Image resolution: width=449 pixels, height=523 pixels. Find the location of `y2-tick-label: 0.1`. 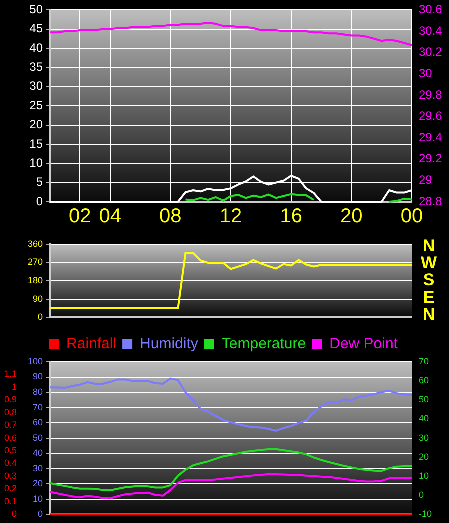

y2-tick-label: 0.1 is located at coordinates (10, 501).